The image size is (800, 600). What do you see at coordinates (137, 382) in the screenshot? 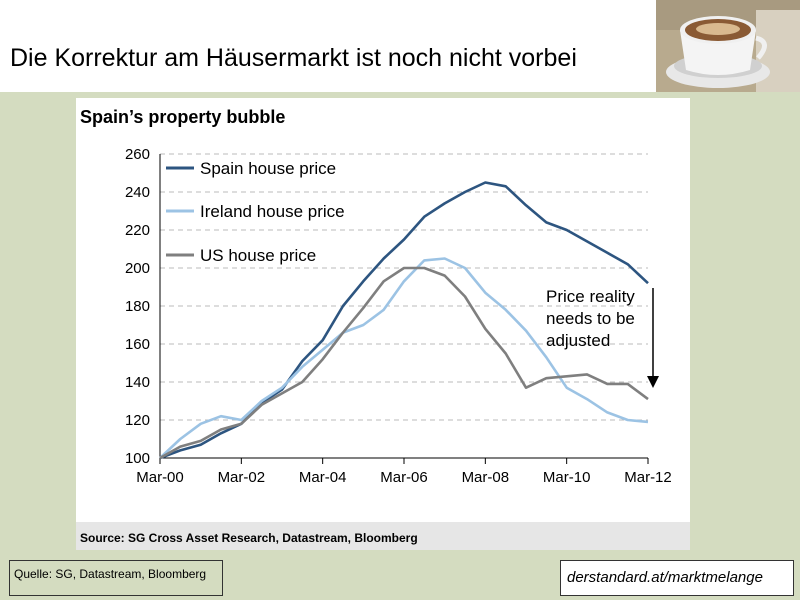
I see `y-tick-label: 140` at bounding box center [137, 382].